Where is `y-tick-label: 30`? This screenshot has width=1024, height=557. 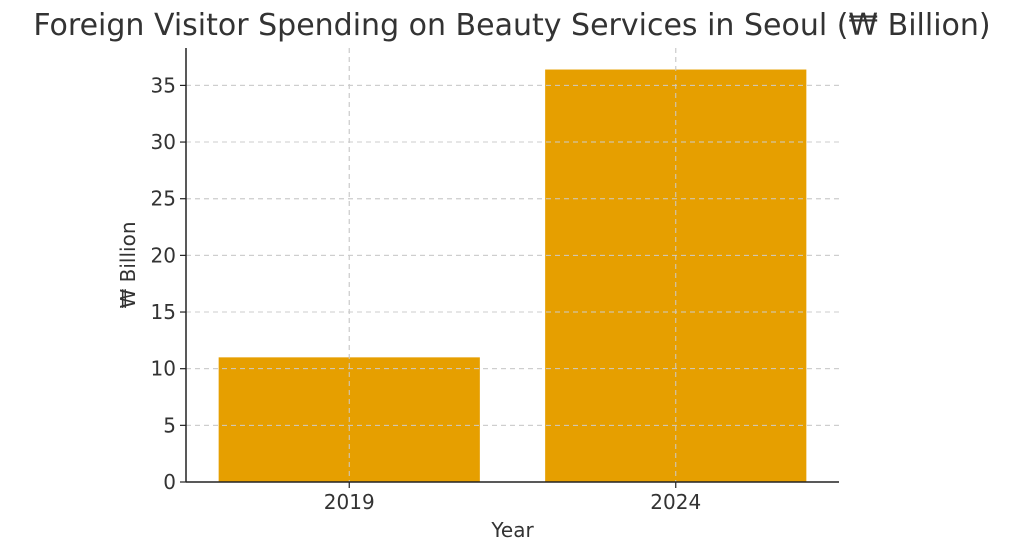 y-tick-label: 30 is located at coordinates (163, 142).